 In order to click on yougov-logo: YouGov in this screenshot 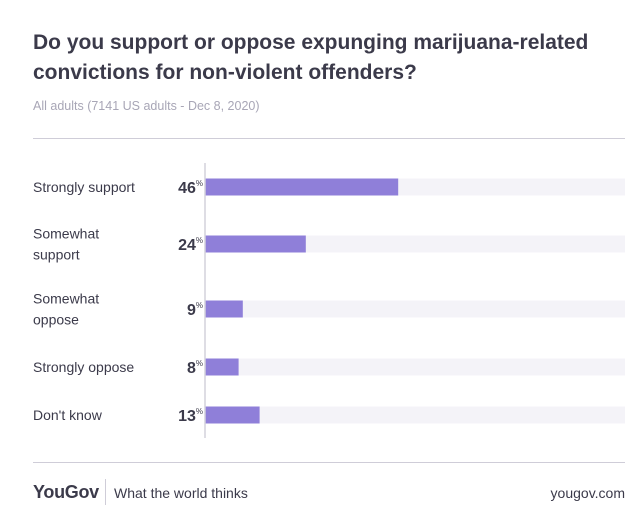, I will do `click(66, 492)`.